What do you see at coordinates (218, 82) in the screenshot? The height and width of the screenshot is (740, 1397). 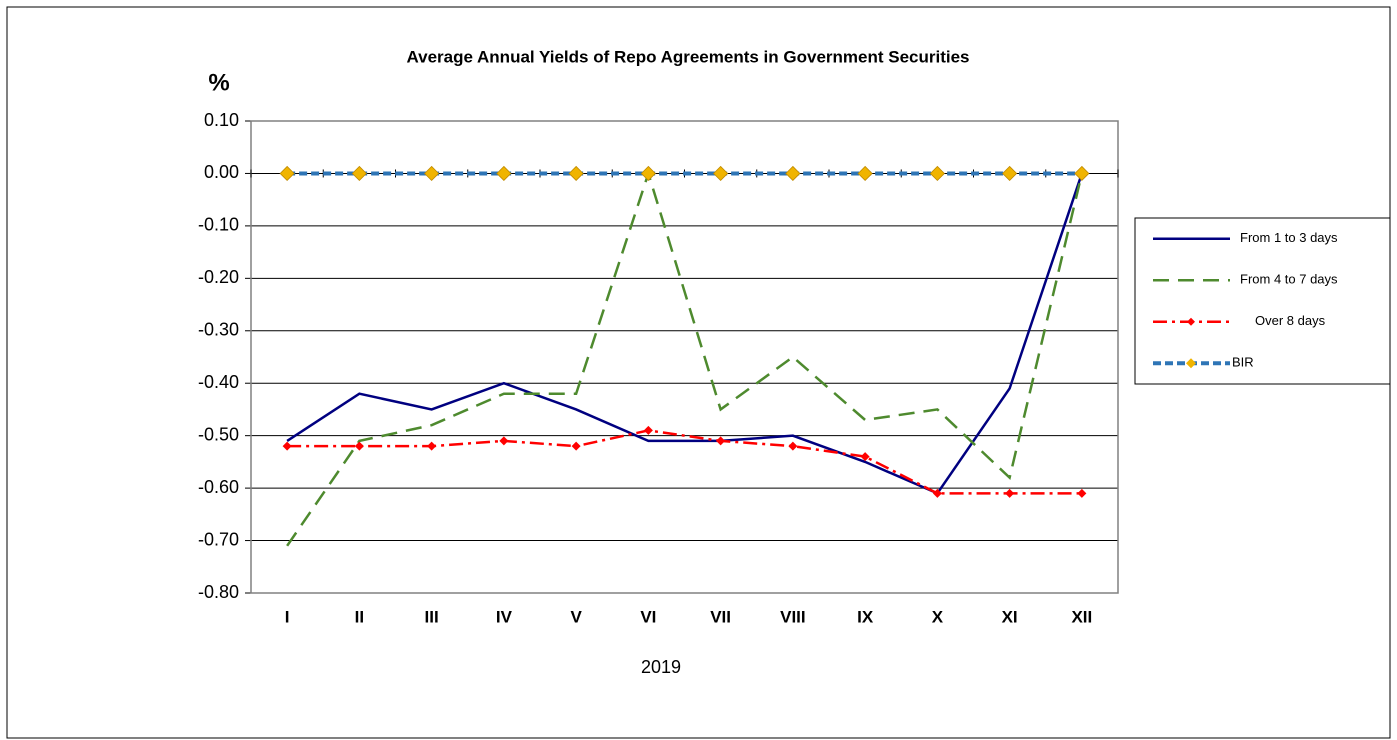 I see `y-axis-label: %` at bounding box center [218, 82].